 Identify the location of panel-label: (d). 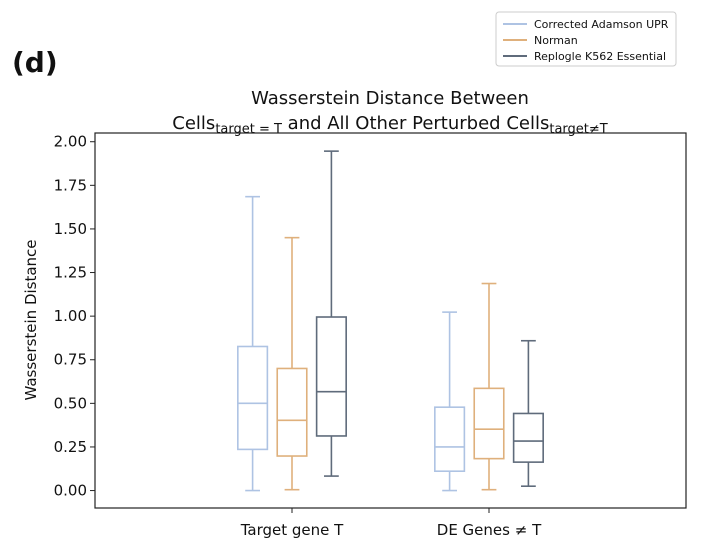
(35, 62).